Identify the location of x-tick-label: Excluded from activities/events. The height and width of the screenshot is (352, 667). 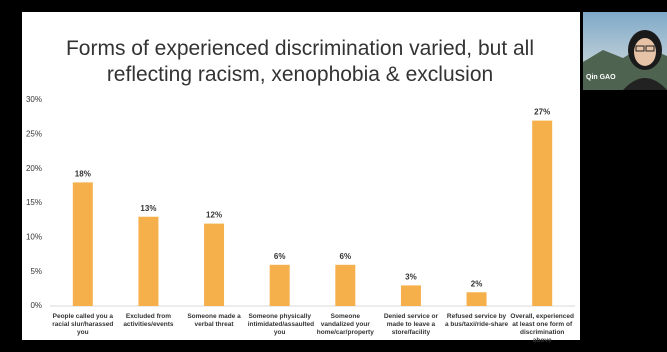
(148, 320).